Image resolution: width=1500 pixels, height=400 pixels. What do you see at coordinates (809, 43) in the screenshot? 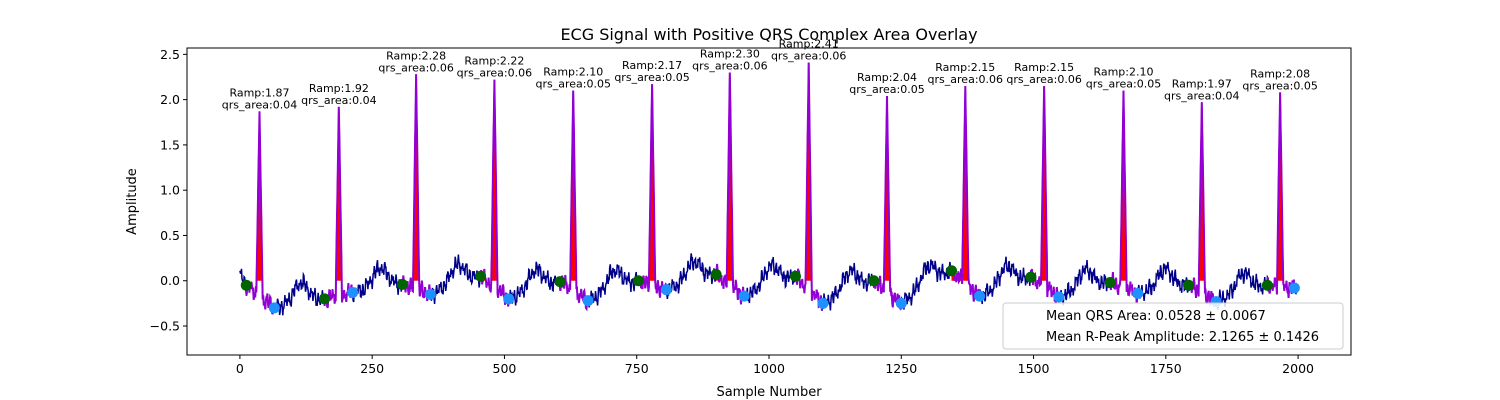
I see `r-peak-label-8: Ramp:2.41` at bounding box center [809, 43].